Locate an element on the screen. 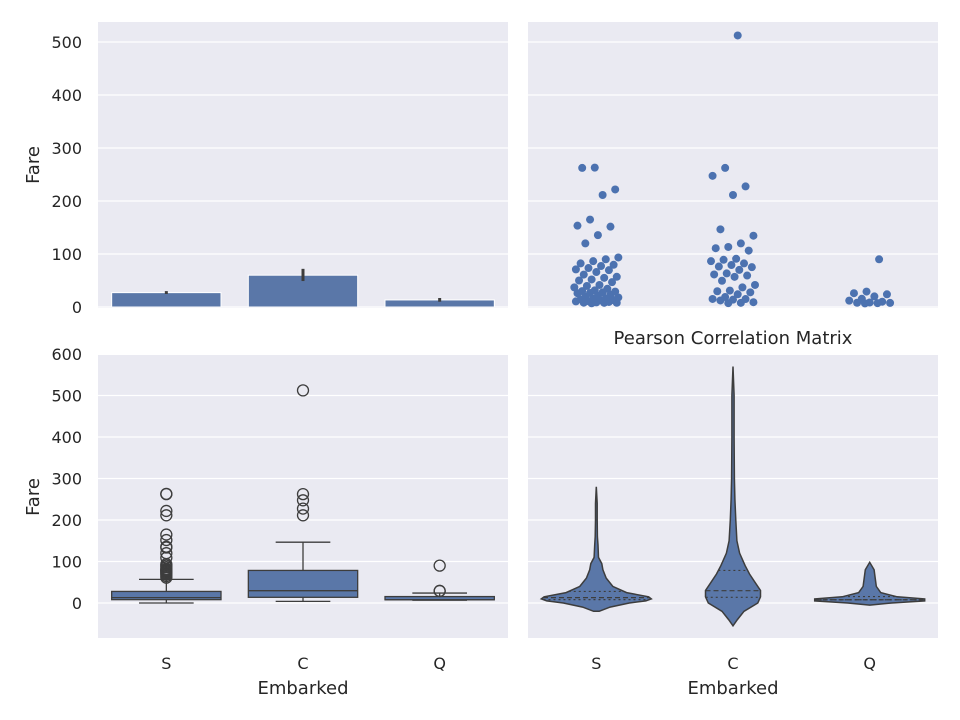 This screenshot has width=960, height=720. x-tick-label: S is located at coordinates (596, 663).